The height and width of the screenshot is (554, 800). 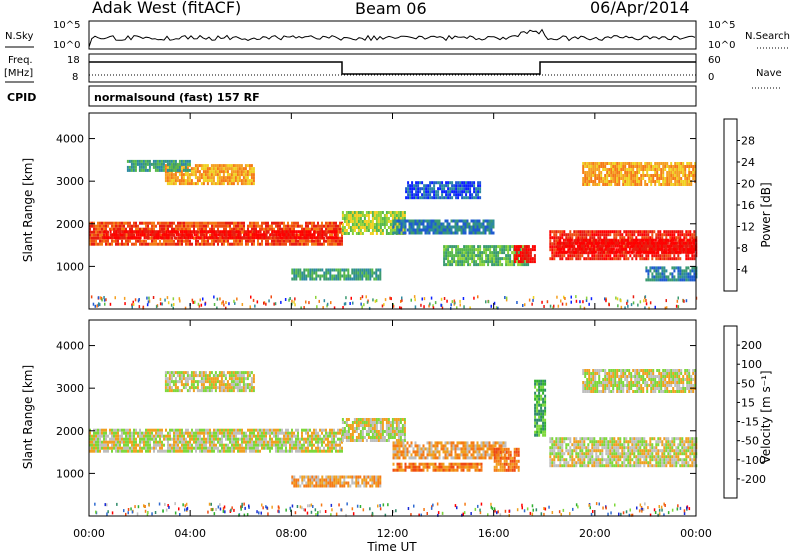 What do you see at coordinates (748, 227) in the screenshot?
I see `colorbar-tick-label: 12` at bounding box center [748, 227].